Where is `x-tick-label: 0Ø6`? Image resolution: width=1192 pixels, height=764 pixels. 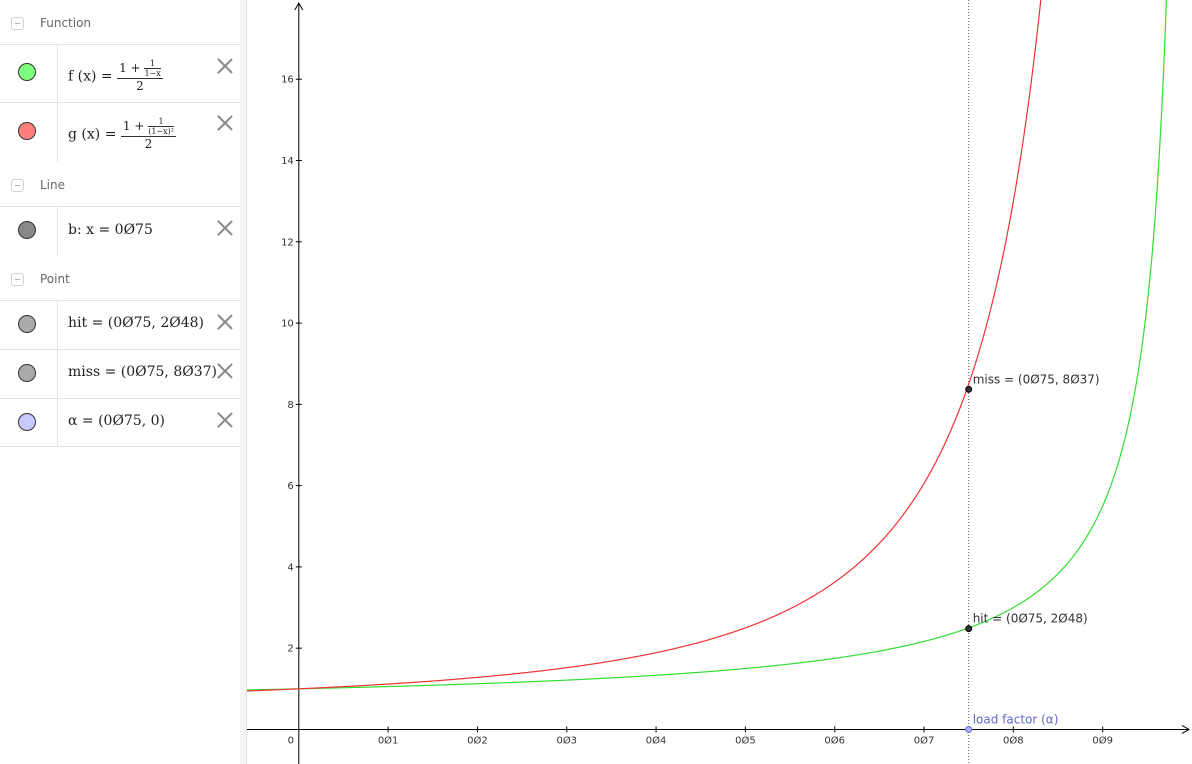 x-tick-label: 0Ø6 is located at coordinates (834, 740).